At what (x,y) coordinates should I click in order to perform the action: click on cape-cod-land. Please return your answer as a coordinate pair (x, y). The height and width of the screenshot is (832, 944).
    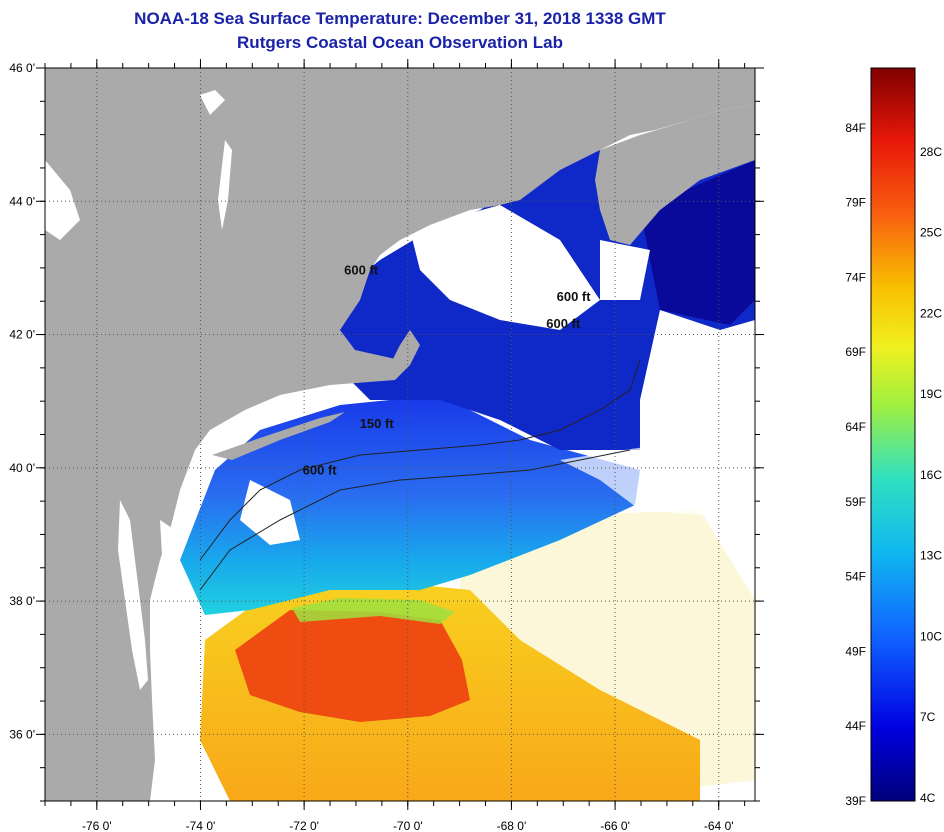
    Looking at the image, I should click on (405, 355).